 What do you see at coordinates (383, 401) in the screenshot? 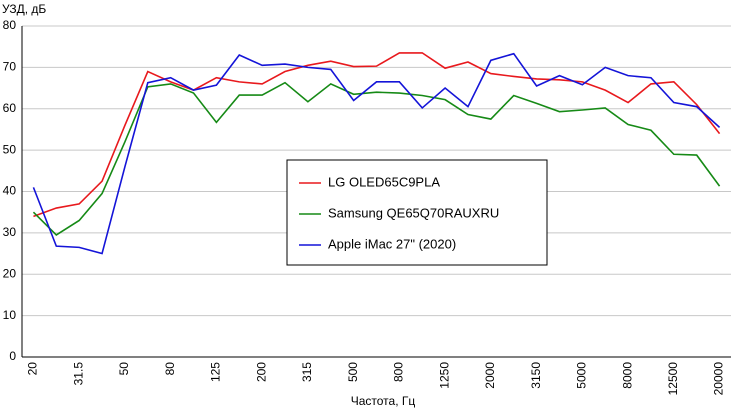
I see `x-axis-label: Частота, Гц` at bounding box center [383, 401].